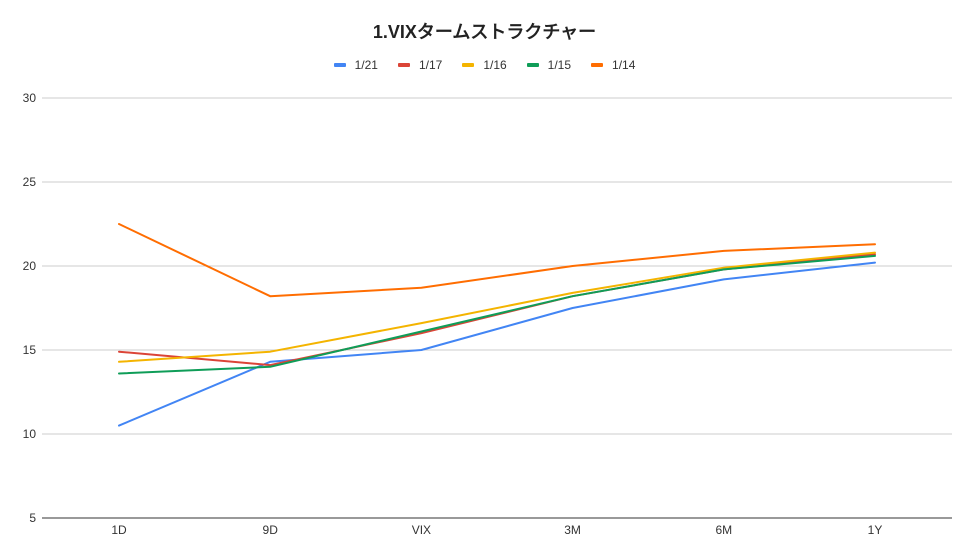 Image resolution: width=969 pixels, height=554 pixels. Describe the element at coordinates (559, 65) in the screenshot. I see `legend-label: 1/15` at that location.